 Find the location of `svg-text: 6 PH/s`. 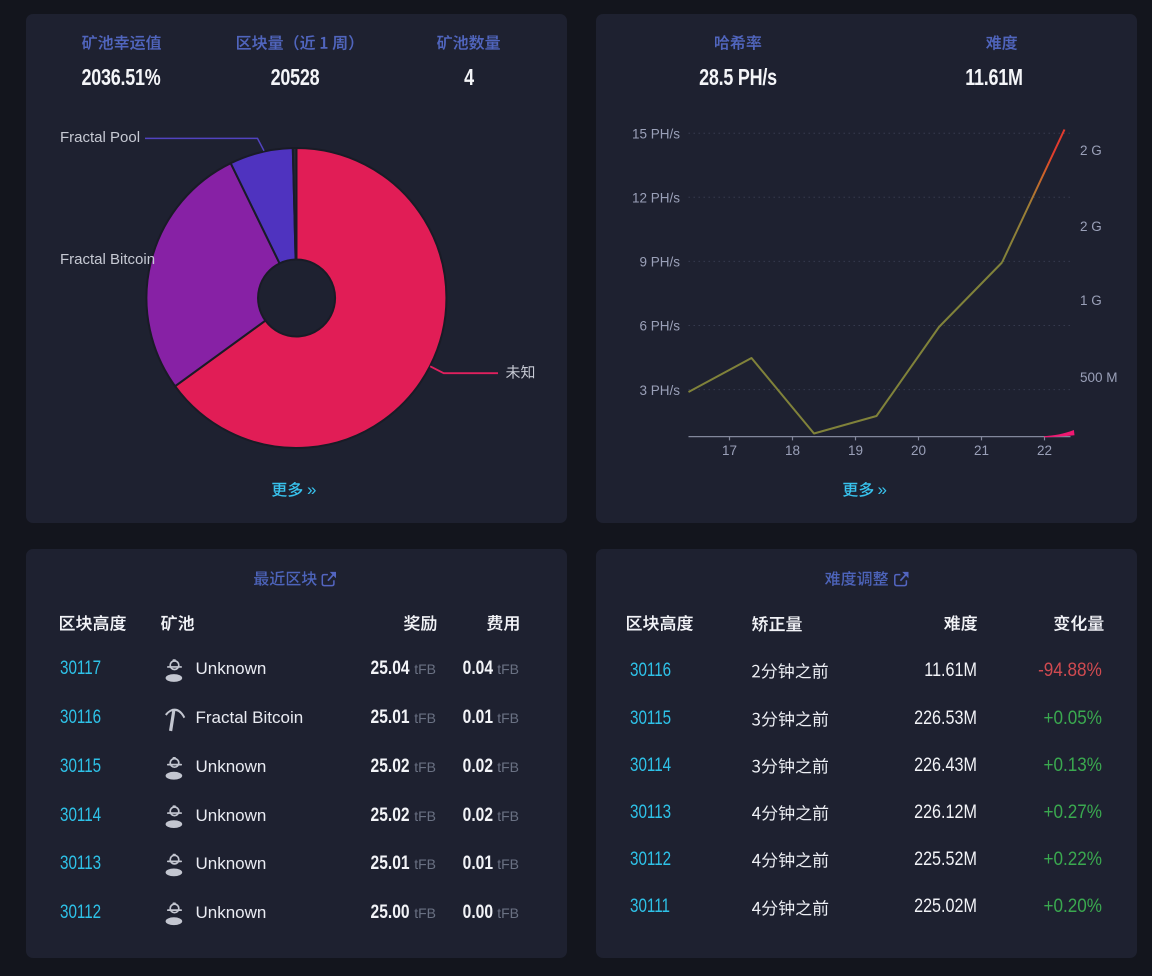

svg-text: 6 PH/s is located at coordinates (659, 326).